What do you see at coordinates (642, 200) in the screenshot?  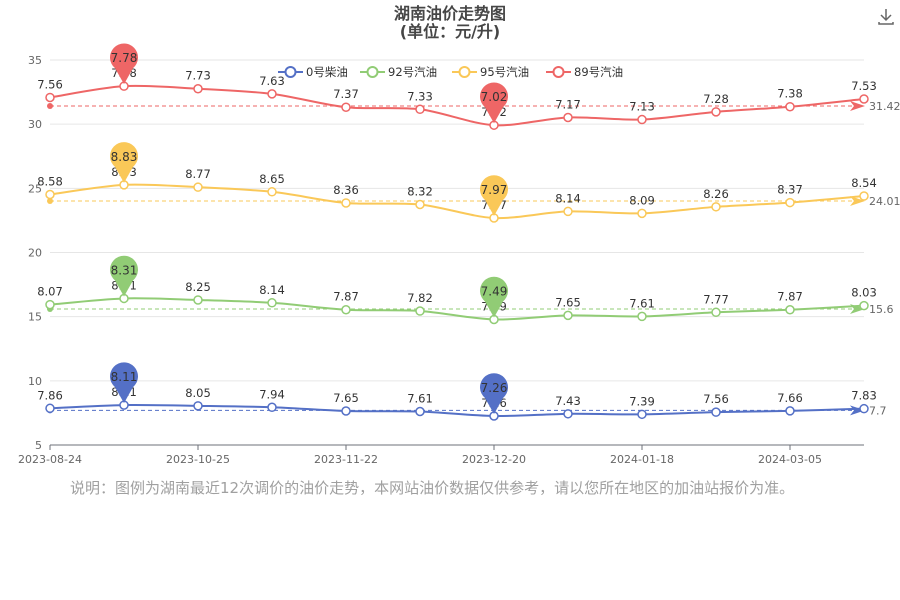 I see `series-2-data-label: 8.09` at bounding box center [642, 200].